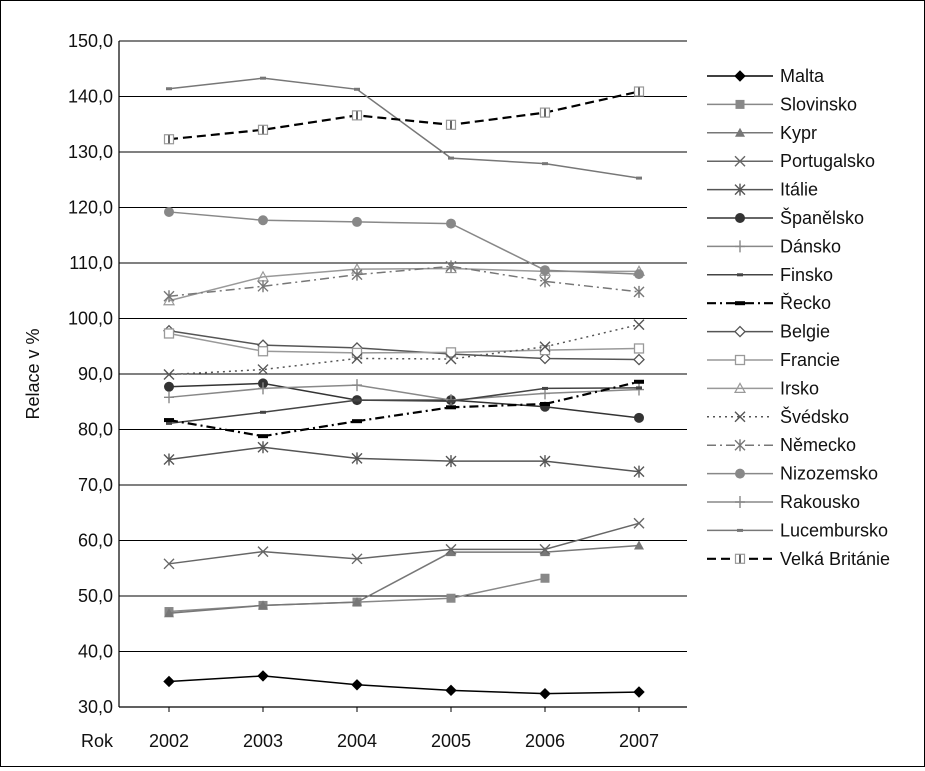 The height and width of the screenshot is (771, 925). Describe the element at coordinates (404, 409) in the screenshot. I see `series-recko` at that location.